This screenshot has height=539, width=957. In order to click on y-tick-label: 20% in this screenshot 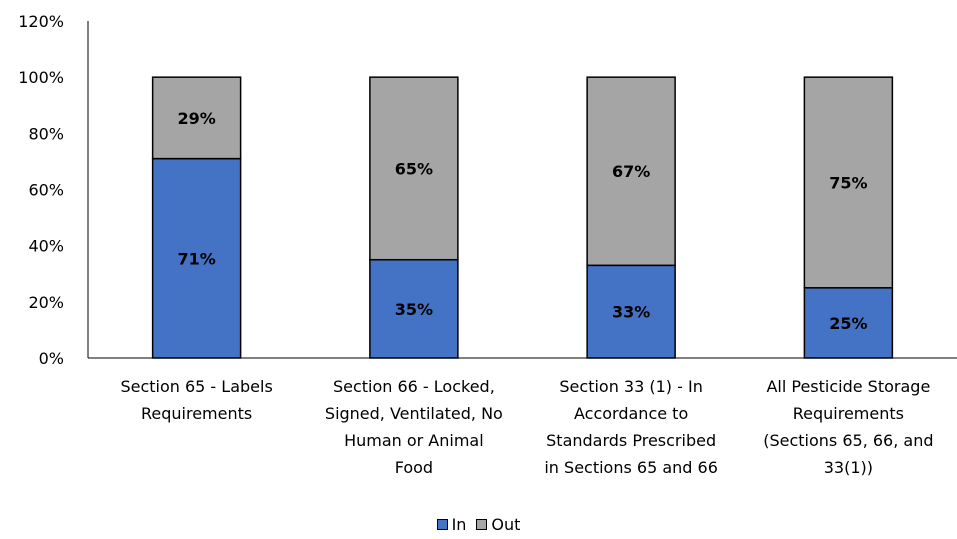, I will do `click(46, 302)`.